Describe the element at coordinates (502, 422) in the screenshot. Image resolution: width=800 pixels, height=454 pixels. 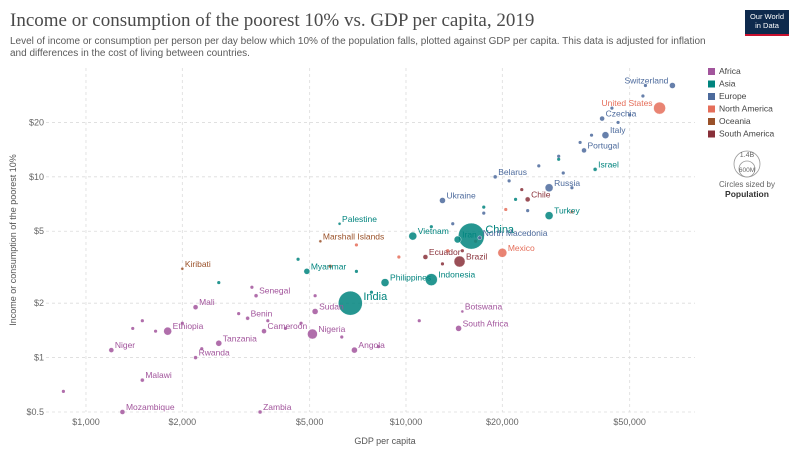
I see `x-tick-label: $20,000` at that location.